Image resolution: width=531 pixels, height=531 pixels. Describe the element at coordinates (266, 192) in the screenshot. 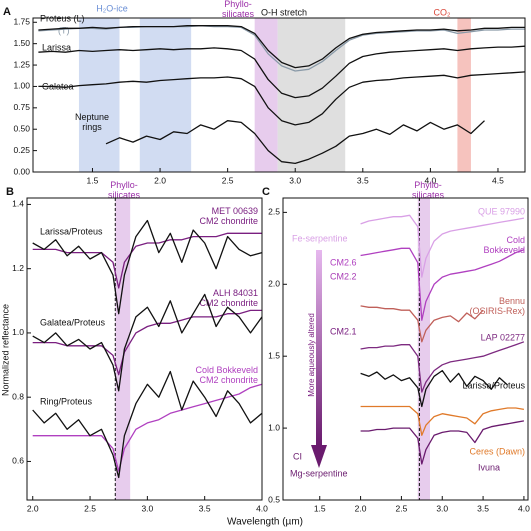

I see `panel-label: C` at that location.